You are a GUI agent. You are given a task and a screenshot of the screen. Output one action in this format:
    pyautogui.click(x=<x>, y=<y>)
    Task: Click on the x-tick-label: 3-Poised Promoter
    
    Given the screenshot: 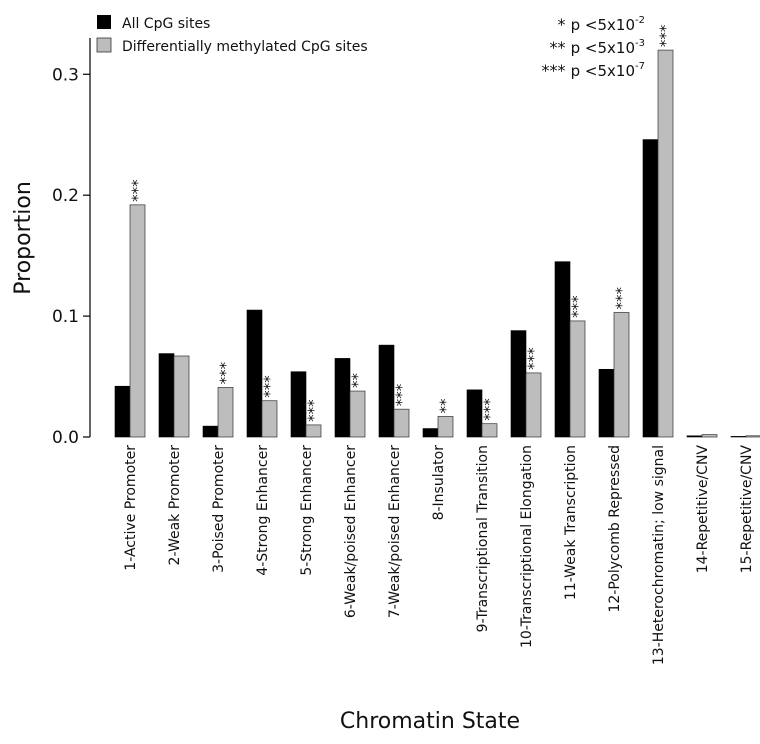 What is the action you would take?
    pyautogui.click(x=219, y=509)
    